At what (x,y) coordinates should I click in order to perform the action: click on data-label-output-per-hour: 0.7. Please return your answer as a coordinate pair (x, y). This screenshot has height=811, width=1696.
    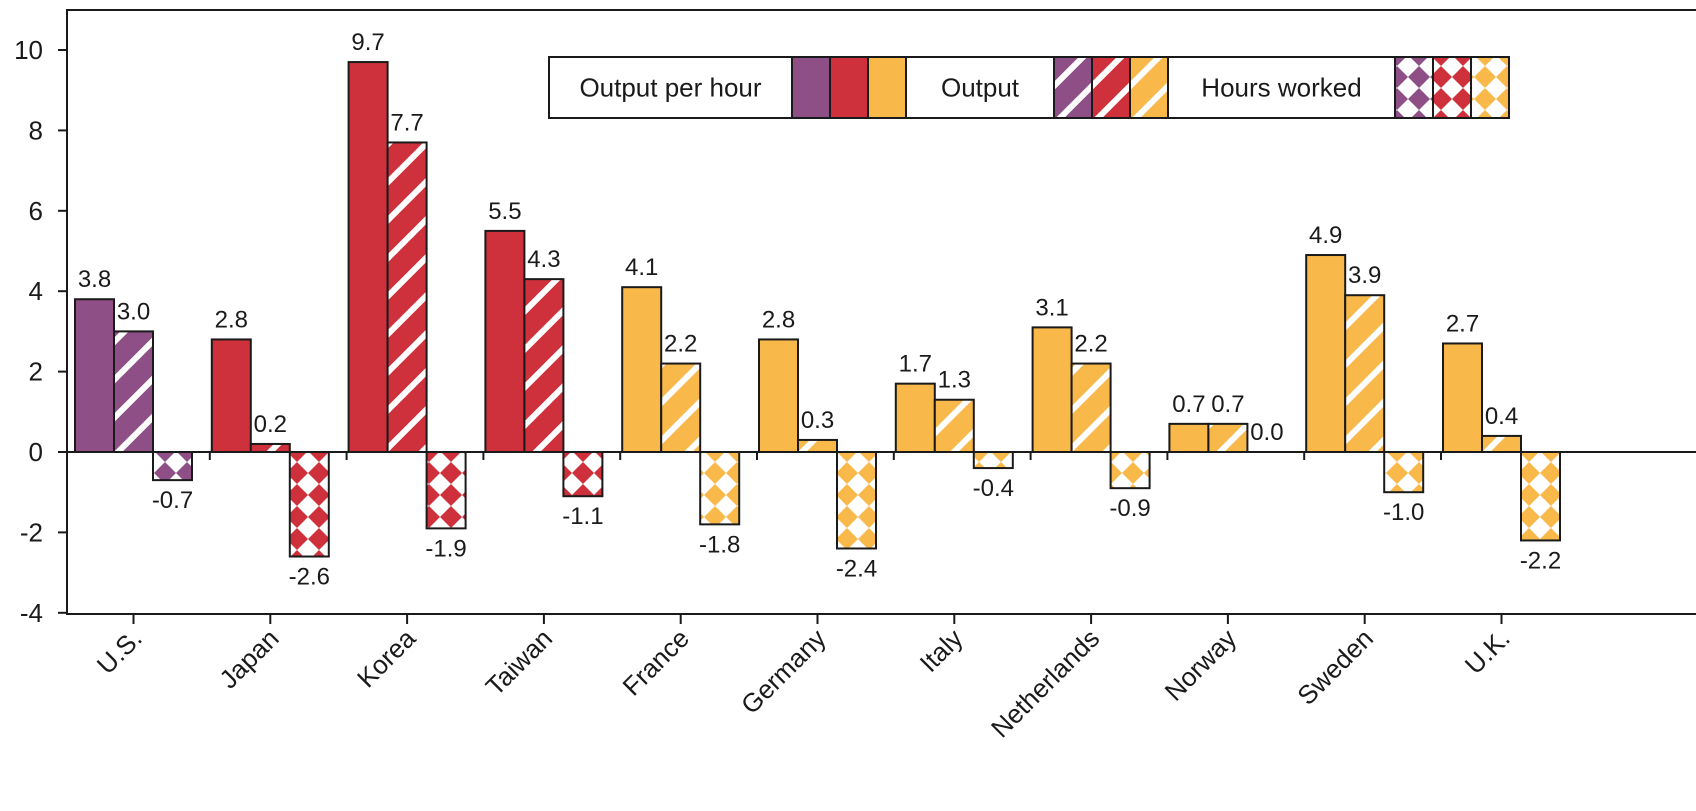
    Looking at the image, I should click on (1188, 404).